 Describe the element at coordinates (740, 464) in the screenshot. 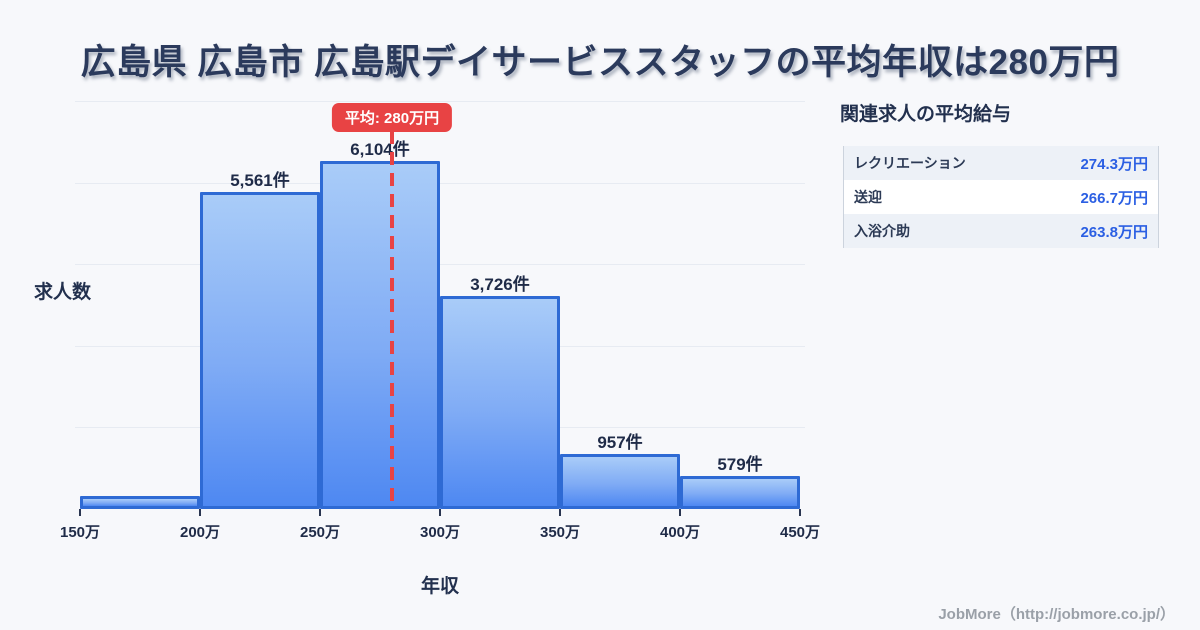

I see `bar-count-label: 579件` at that location.